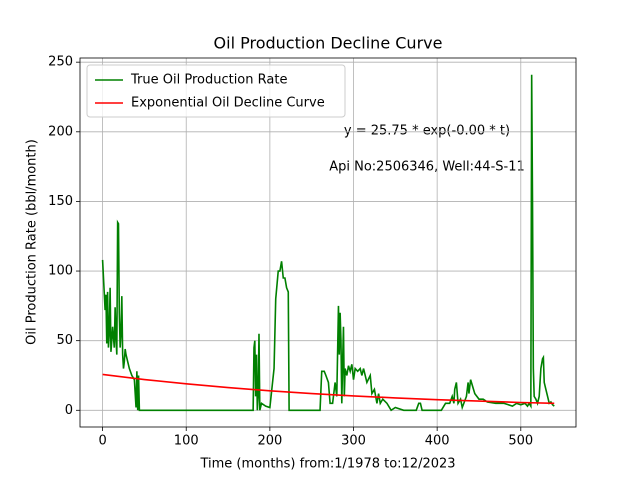 The height and width of the screenshot is (480, 640). I want to click on data-line, so click(328, 389).